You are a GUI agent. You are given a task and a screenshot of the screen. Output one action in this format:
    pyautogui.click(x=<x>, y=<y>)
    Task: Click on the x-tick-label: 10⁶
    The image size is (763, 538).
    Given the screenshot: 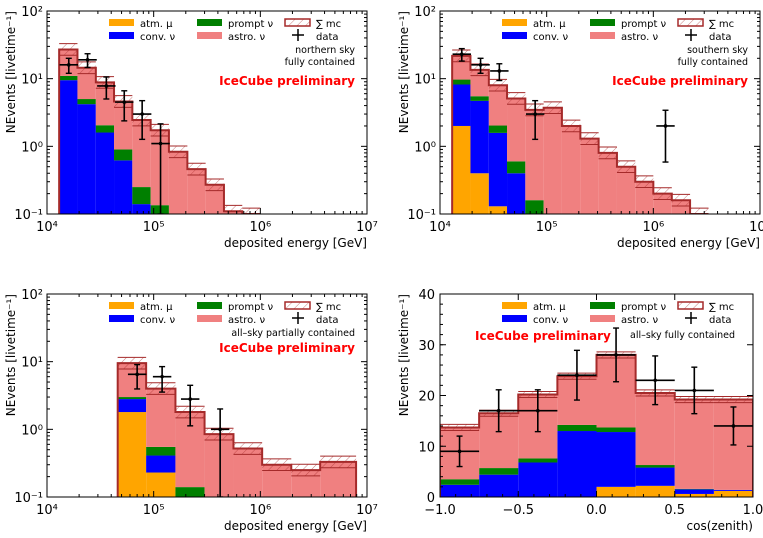 What is the action you would take?
    pyautogui.click(x=260, y=227)
    